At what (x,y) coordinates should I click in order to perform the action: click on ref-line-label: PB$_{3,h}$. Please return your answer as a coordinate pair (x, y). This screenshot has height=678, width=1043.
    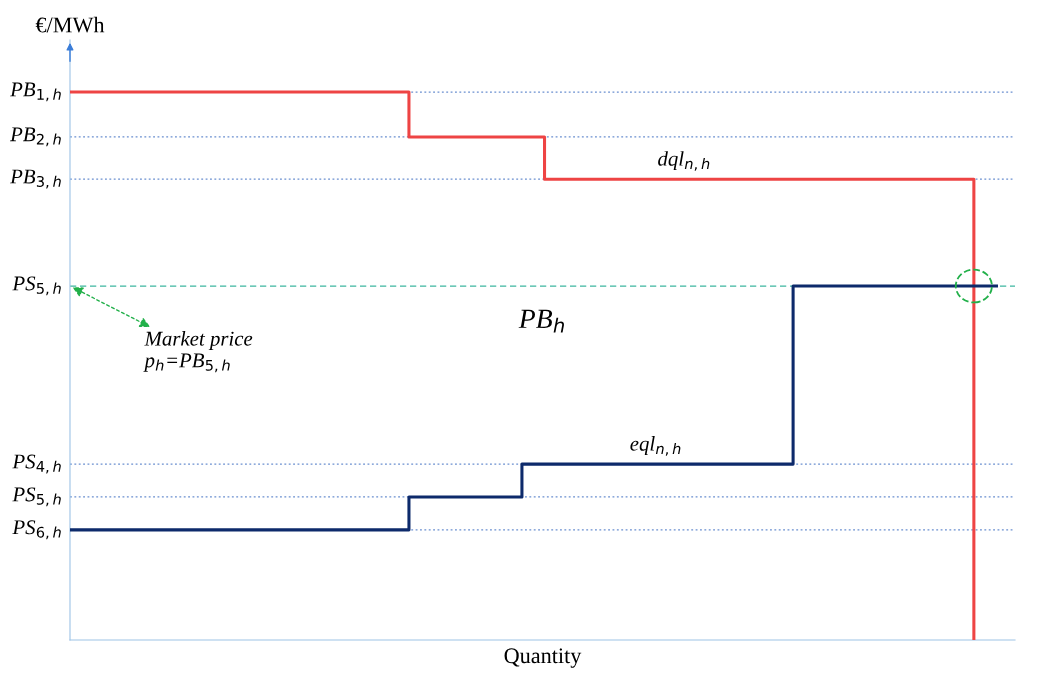
    Looking at the image, I should click on (35, 179).